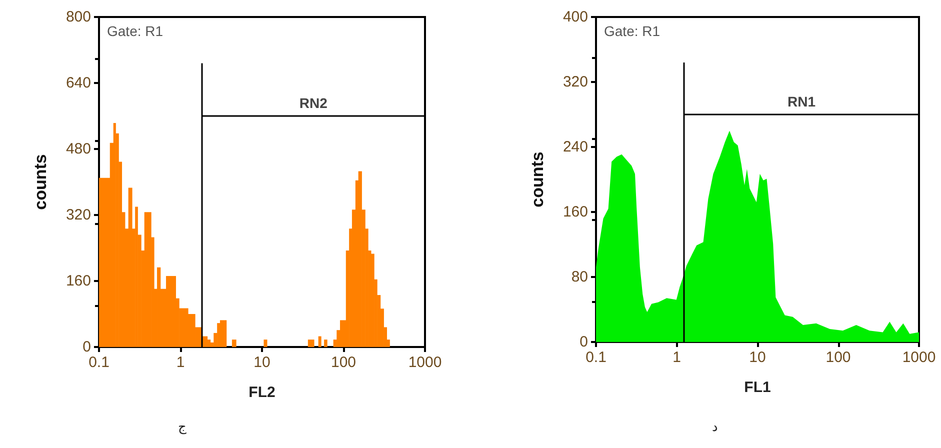 The height and width of the screenshot is (448, 941). I want to click on text: ج, so click(182, 427).